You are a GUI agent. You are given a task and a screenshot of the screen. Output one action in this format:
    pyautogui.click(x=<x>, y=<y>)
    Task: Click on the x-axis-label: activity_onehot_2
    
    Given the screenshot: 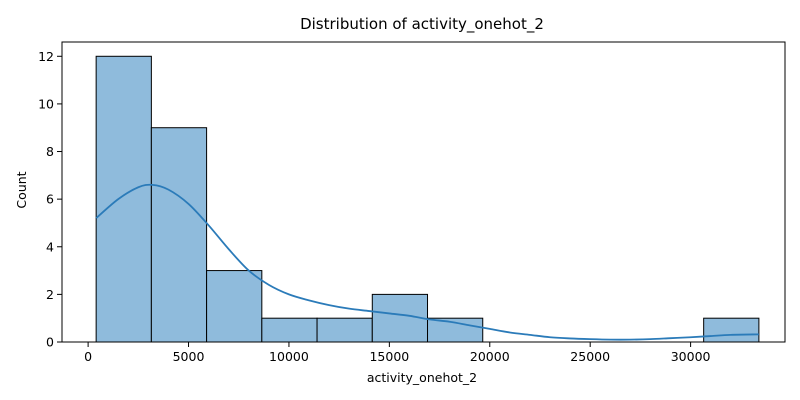 What is the action you would take?
    pyautogui.click(x=422, y=377)
    